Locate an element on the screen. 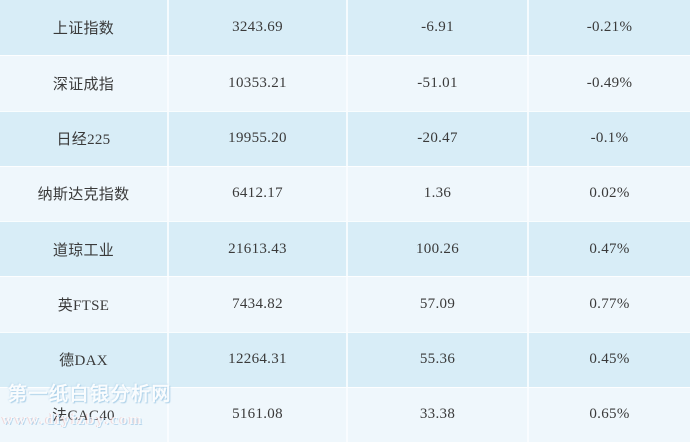 The height and width of the screenshot is (442, 690). cell-change-percent: -0.21% is located at coordinates (609, 27).